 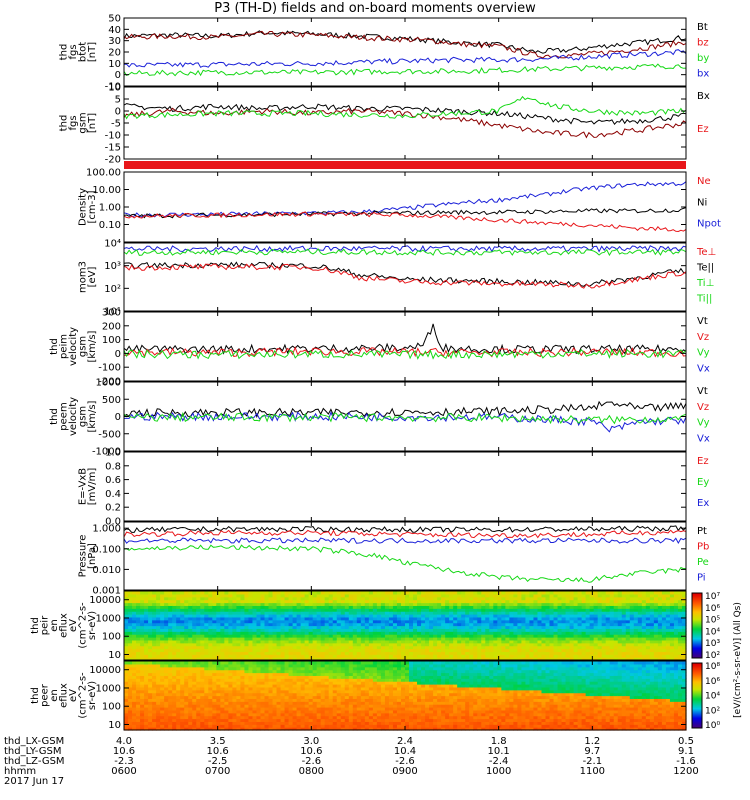 What do you see at coordinates (106, 549) in the screenshot?
I see `pressure-ytick-label: 0.100` at bounding box center [106, 549].